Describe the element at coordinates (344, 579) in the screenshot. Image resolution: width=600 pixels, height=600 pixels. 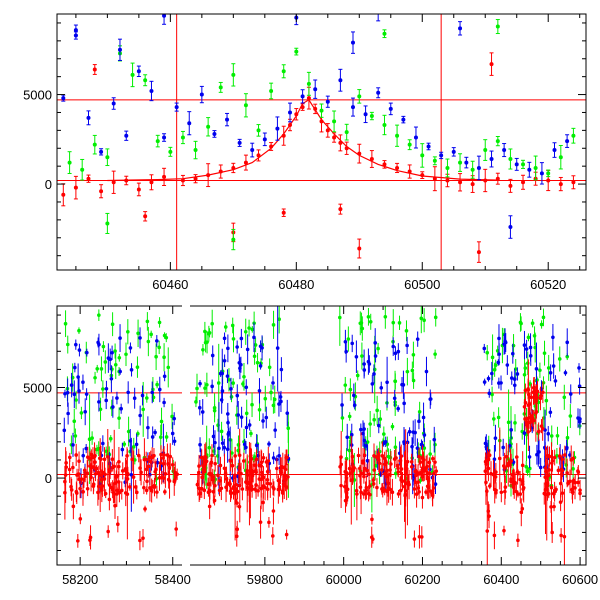
I see `bottom-x-tick-label: 60000` at that location.